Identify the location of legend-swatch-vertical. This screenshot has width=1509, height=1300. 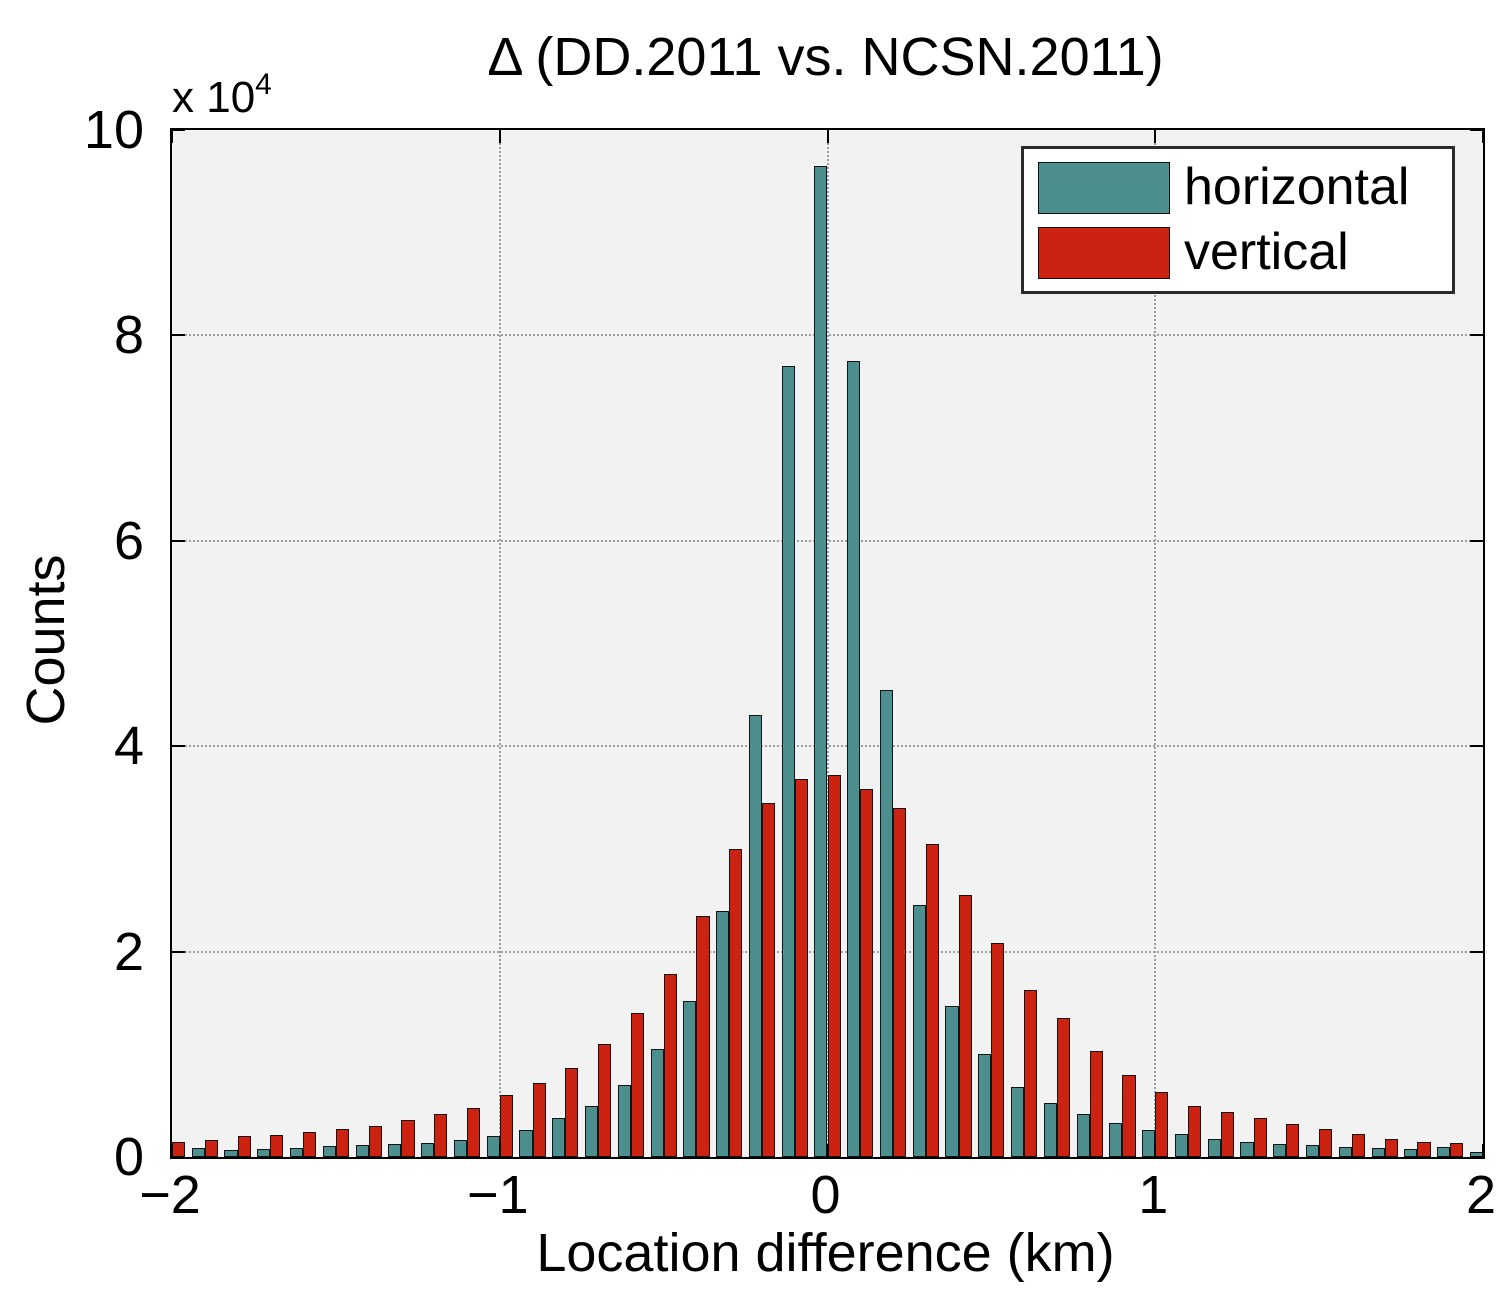
(1104, 252).